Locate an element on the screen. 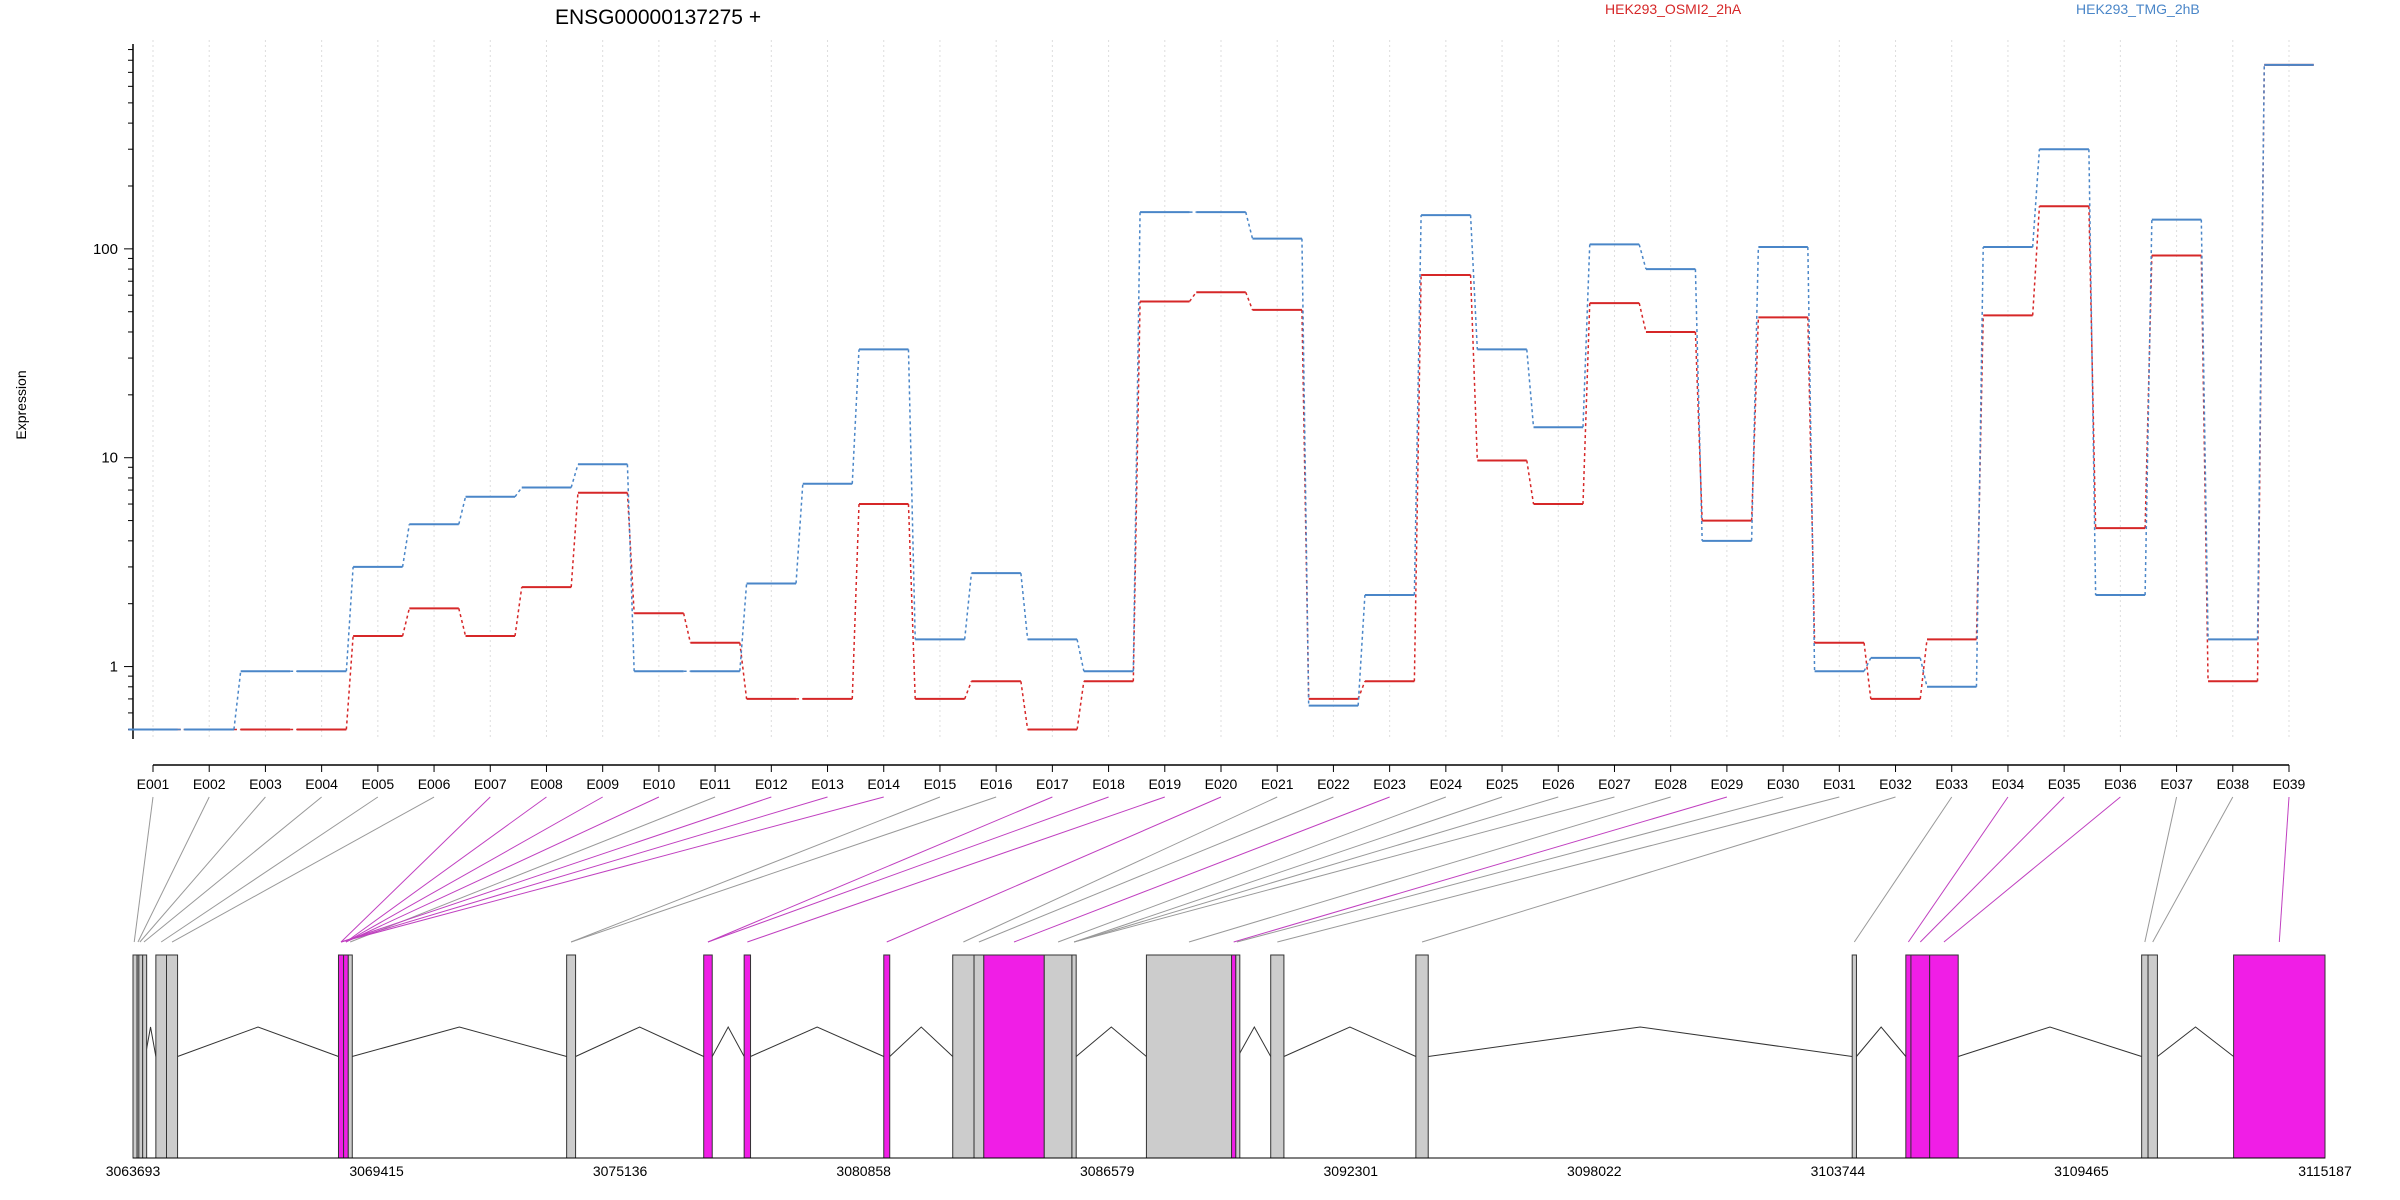 Image resolution: width=2400 pixels, height=1200 pixels. exon-connector-E005 is located at coordinates (269, 869).